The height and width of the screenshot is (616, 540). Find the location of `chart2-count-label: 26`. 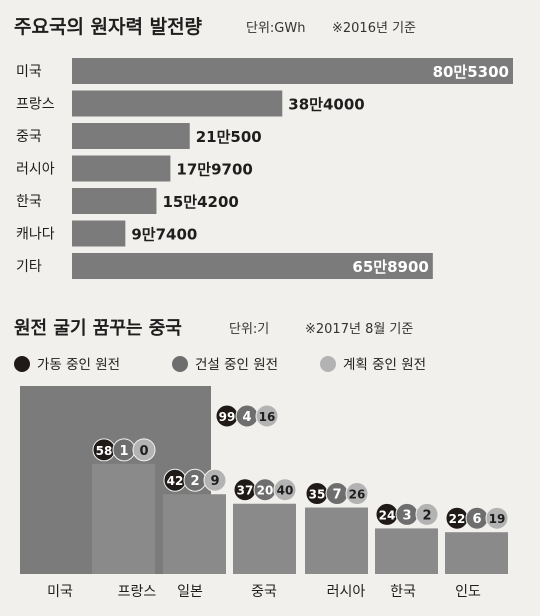

chart2-count-label: 26 is located at coordinates (357, 495).